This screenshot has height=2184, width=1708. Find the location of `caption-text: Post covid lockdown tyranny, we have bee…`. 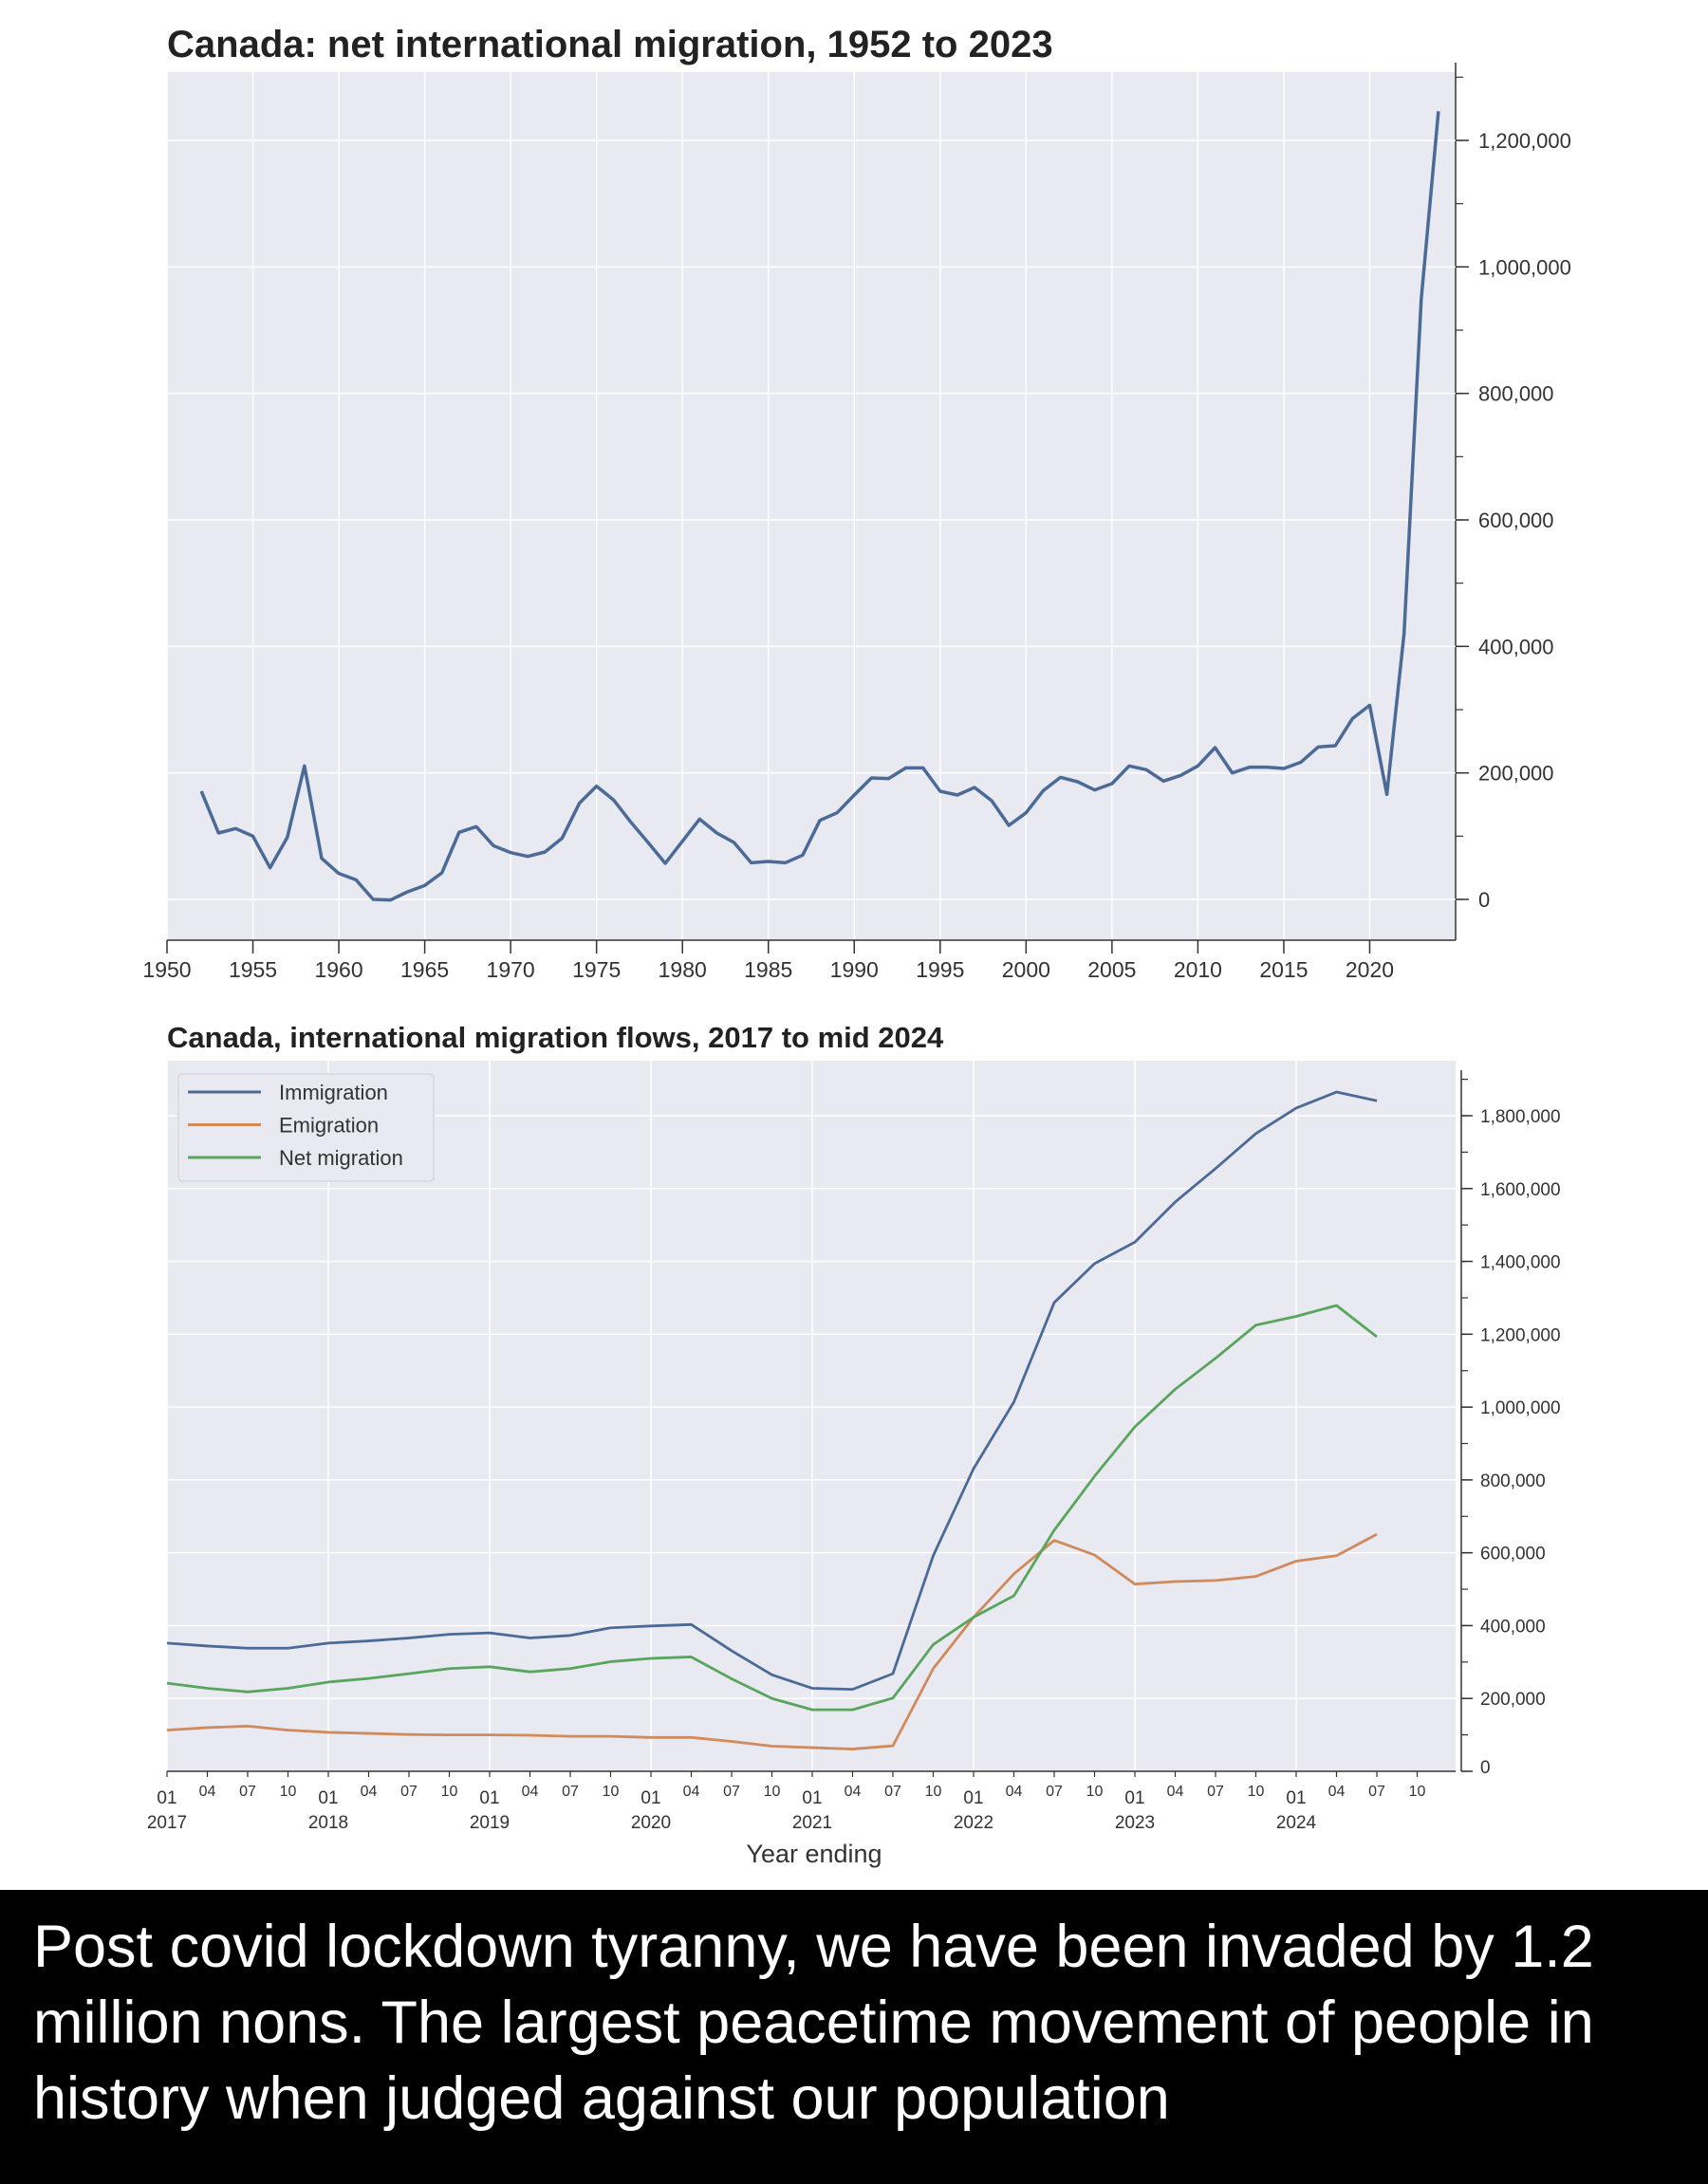

caption-text: Post covid lockdown tyranny, we have bee… is located at coordinates (813, 2023).